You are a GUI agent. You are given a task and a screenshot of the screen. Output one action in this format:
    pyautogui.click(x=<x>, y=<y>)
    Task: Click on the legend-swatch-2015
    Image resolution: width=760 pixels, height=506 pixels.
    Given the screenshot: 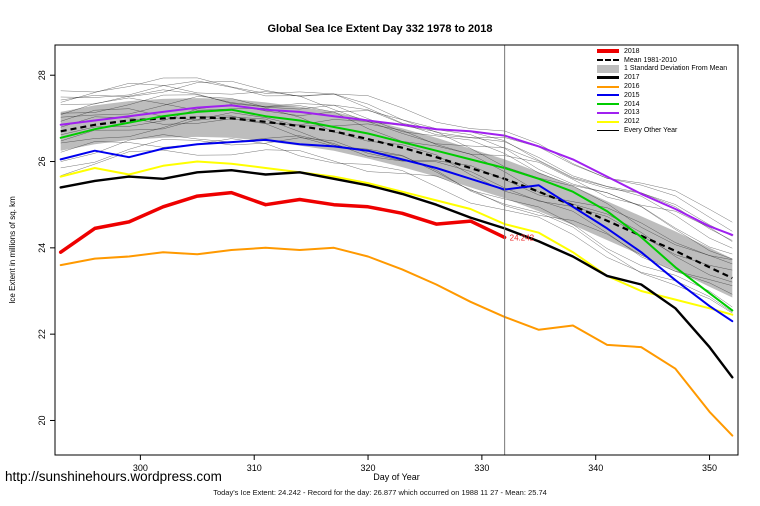 What is the action you would take?
    pyautogui.click(x=608, y=95)
    